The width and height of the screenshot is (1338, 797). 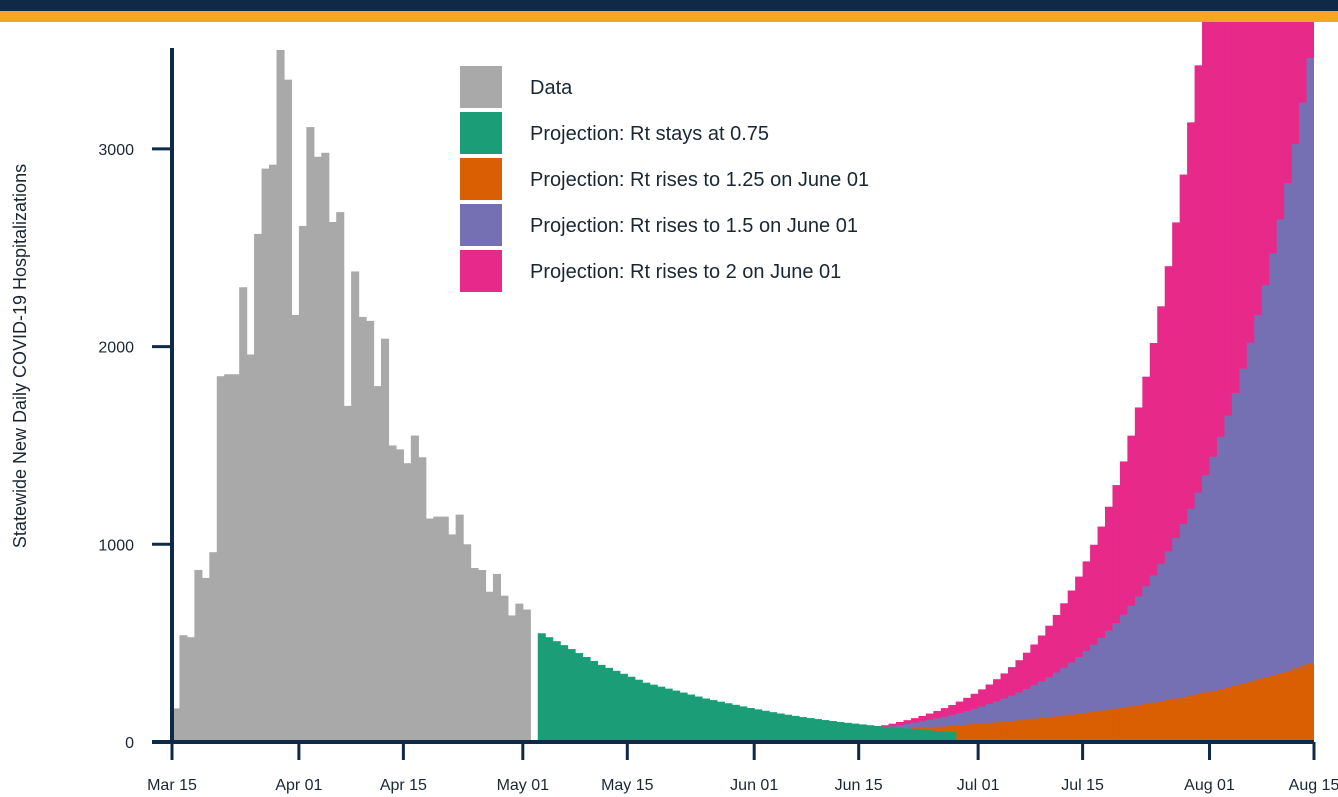 I want to click on legend-label: Data, so click(x=551, y=88).